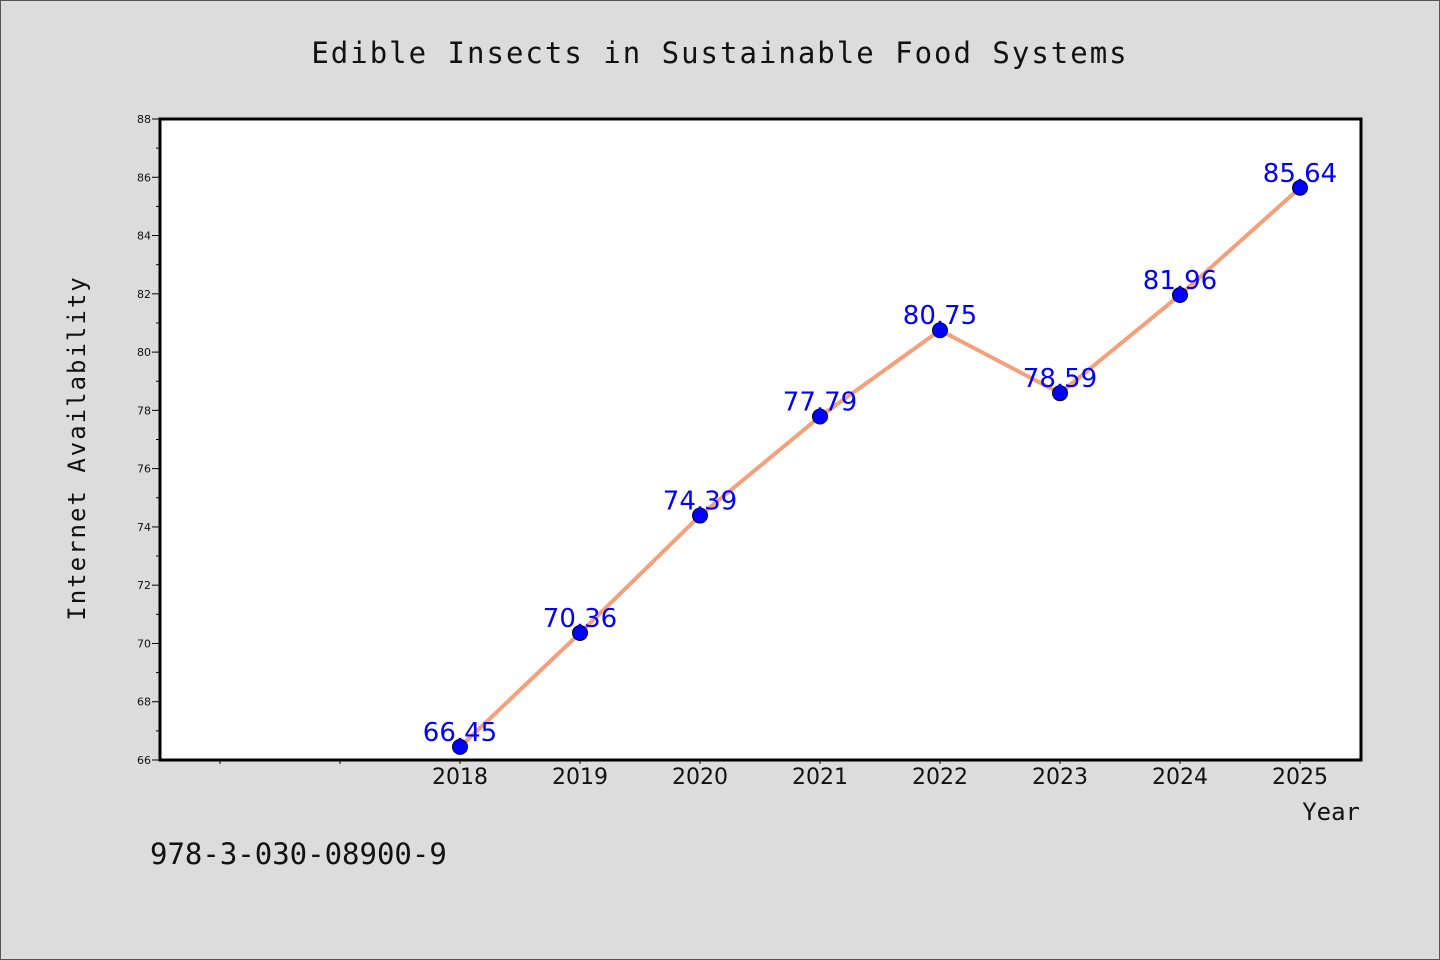 The width and height of the screenshot is (1440, 960). What do you see at coordinates (298, 854) in the screenshot?
I see `footnote-isbn: 978-3-030-08900-9` at bounding box center [298, 854].